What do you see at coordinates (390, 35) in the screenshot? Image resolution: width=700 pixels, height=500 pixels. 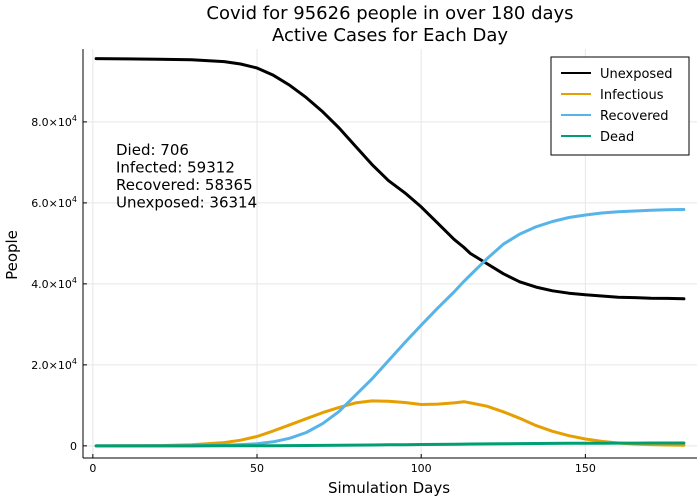 I see `chart-title-line2: Active Cases for Each Day` at bounding box center [390, 35].